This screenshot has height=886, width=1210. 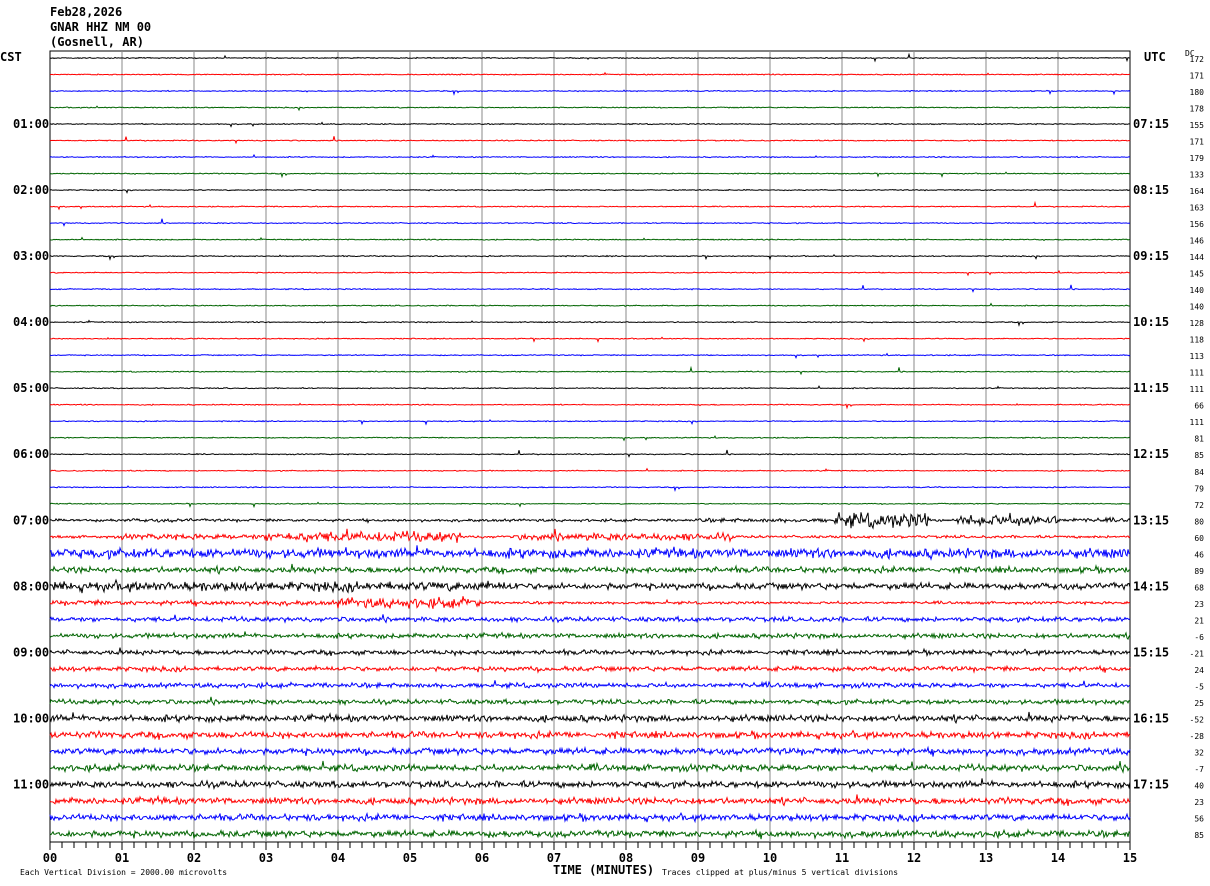 I want to click on dc-offset-label: -21, so click(x=1197, y=653).